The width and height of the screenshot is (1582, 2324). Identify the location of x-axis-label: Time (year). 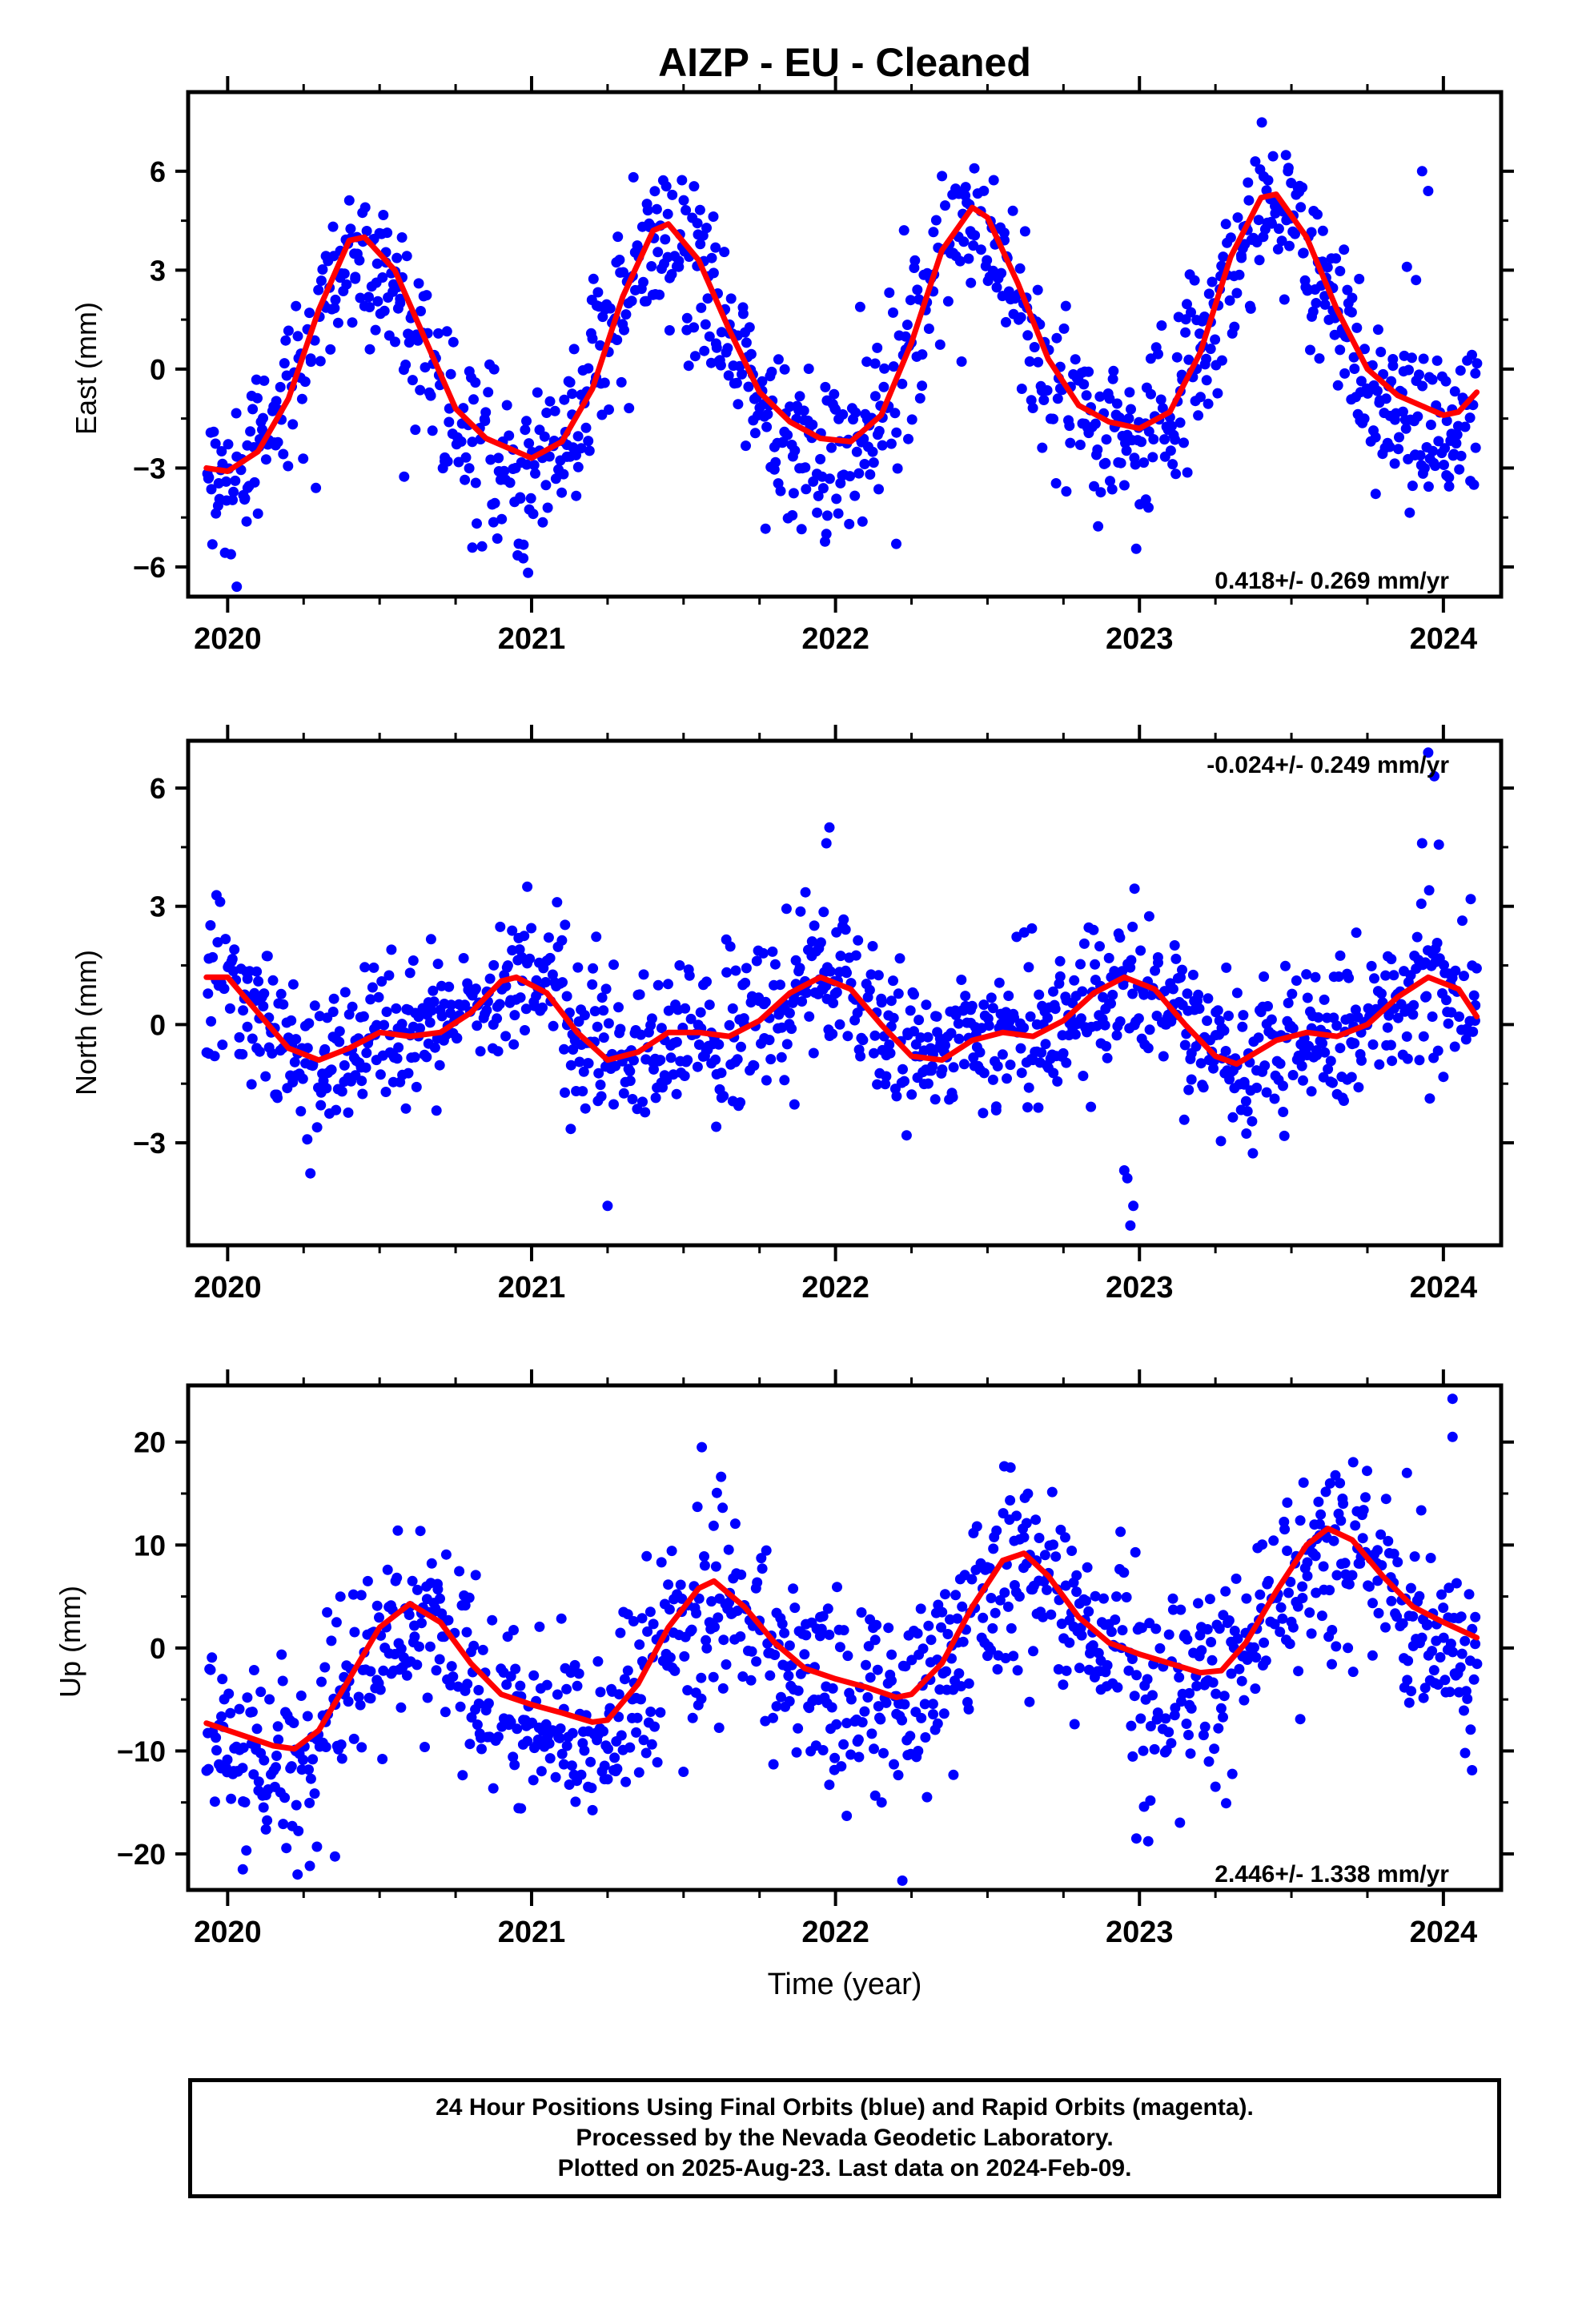
(845, 1984).